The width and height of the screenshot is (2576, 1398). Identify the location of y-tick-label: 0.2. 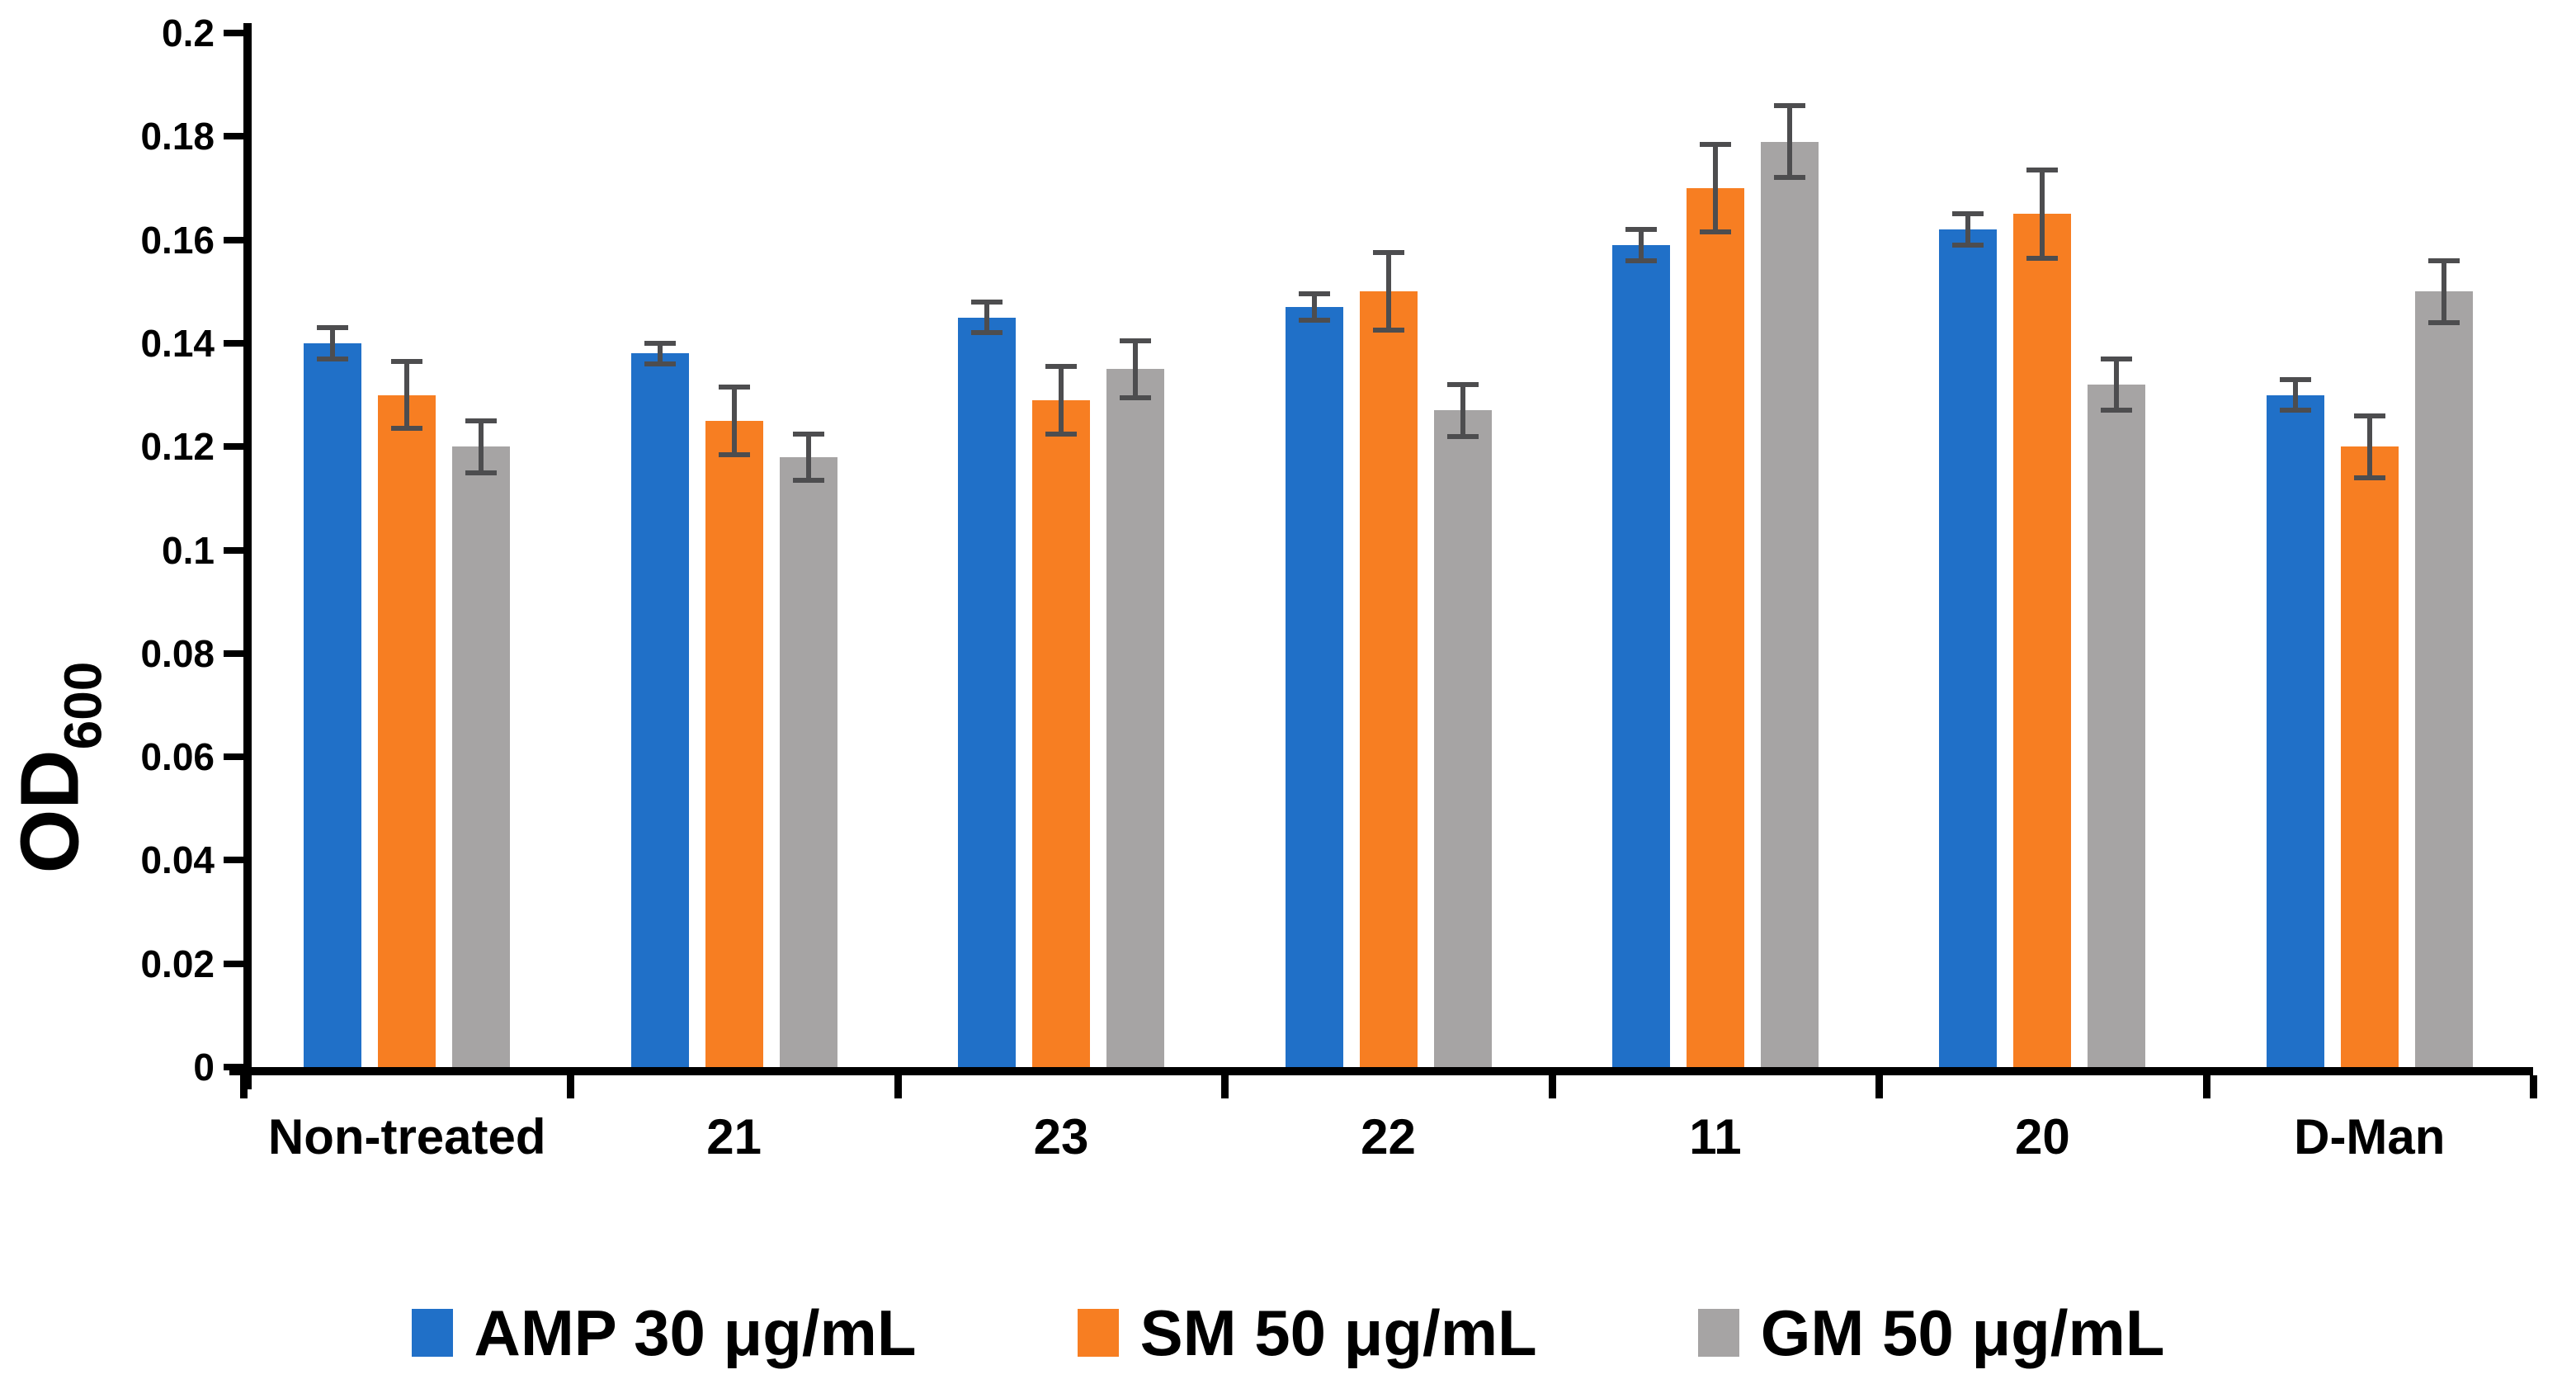
(188, 33).